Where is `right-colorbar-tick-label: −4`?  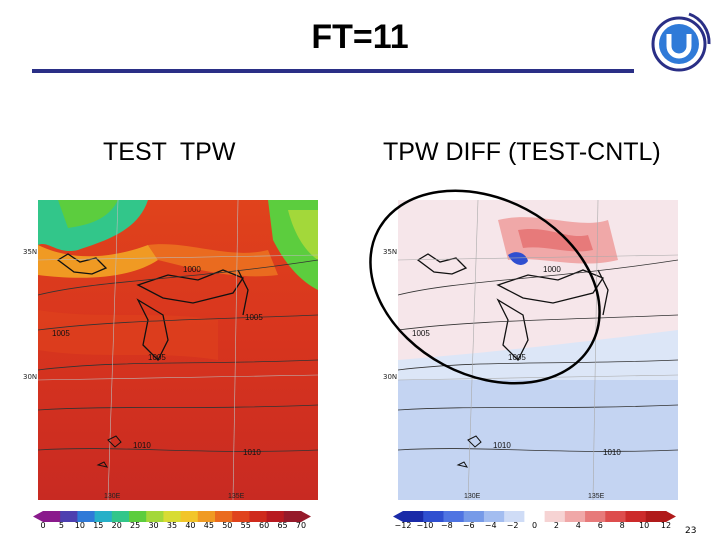 right-colorbar-tick-label: −4 is located at coordinates (490, 525).